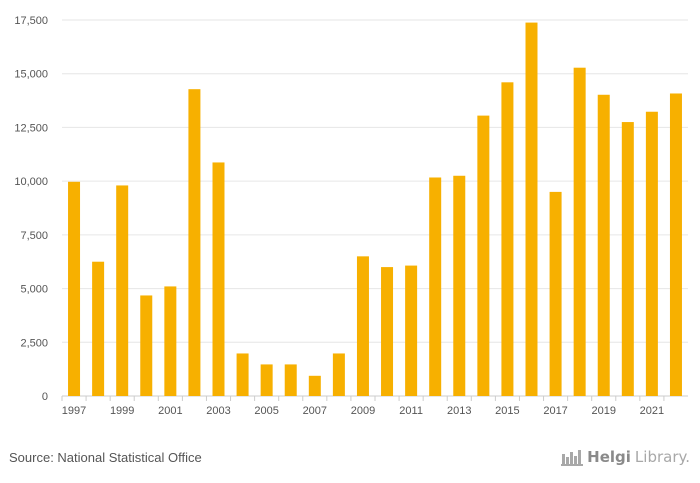  What do you see at coordinates (74, 288) in the screenshot?
I see `bar-1997` at bounding box center [74, 288].